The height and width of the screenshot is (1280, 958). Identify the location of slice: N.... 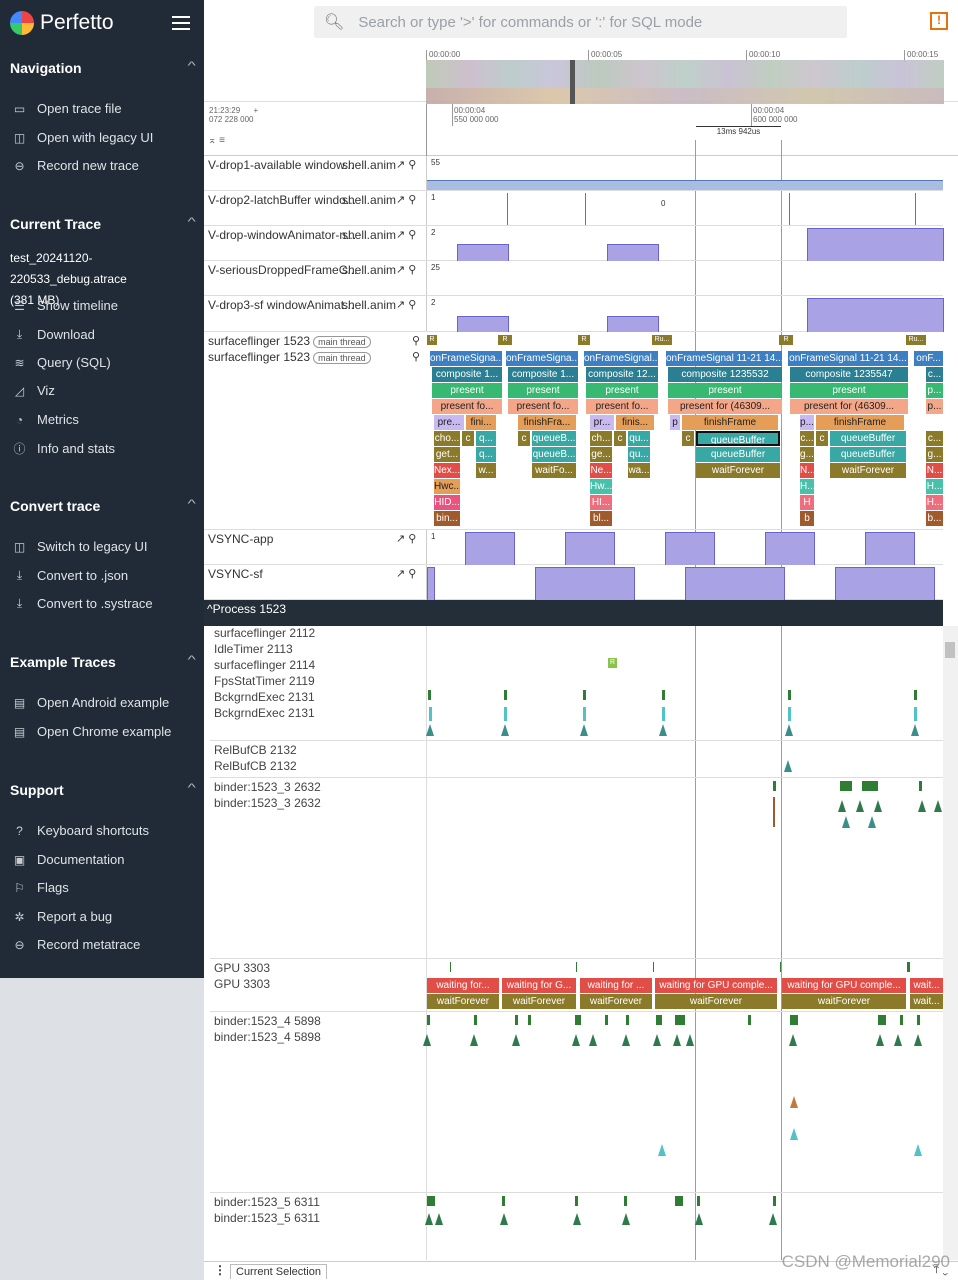
(807, 470).